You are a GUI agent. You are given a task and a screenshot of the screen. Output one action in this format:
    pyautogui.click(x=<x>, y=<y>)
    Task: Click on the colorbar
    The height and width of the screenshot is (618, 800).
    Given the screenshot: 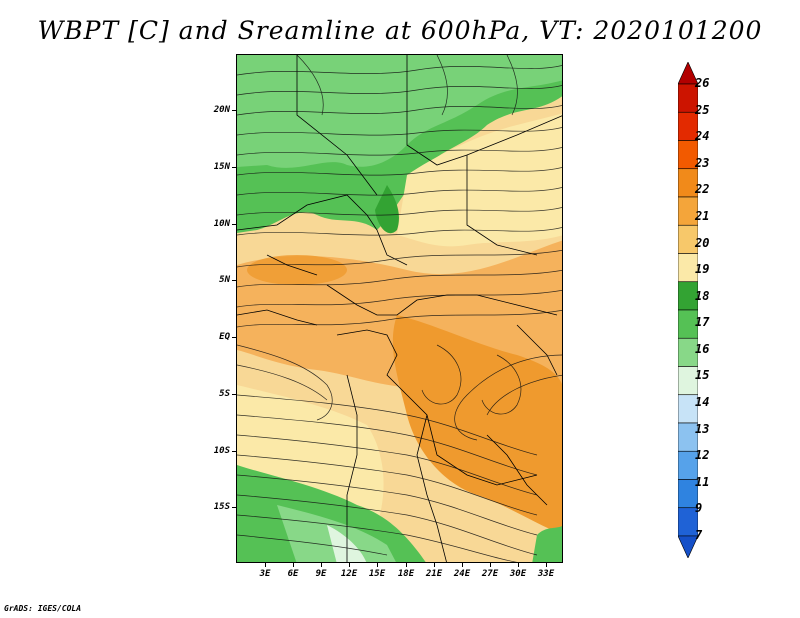 What is the action you would take?
    pyautogui.click(x=688, y=310)
    